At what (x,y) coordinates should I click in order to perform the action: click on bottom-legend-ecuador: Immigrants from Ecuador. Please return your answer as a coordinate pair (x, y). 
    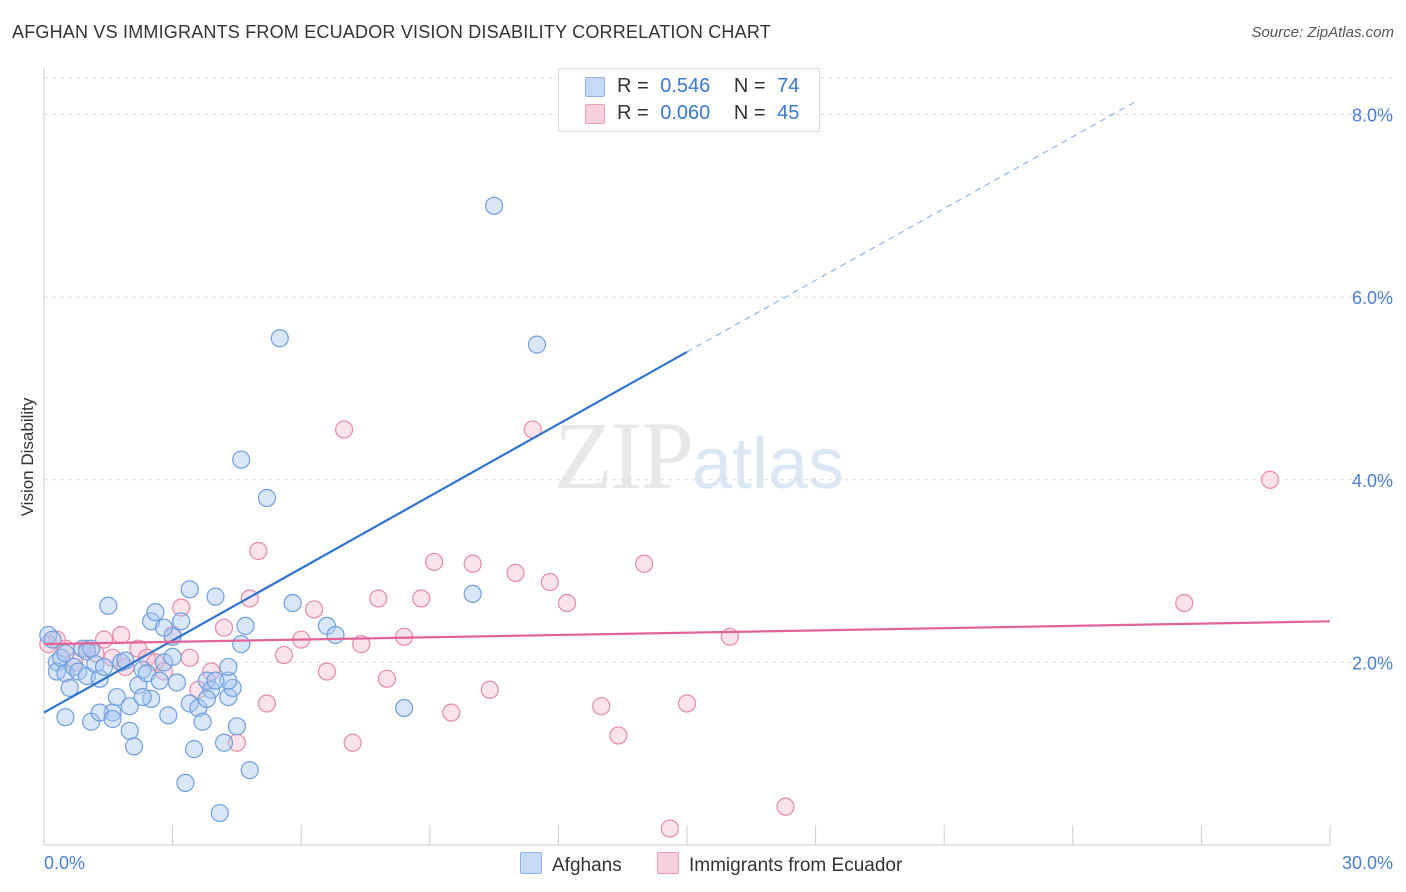
    Looking at the image, I should click on (779, 864).